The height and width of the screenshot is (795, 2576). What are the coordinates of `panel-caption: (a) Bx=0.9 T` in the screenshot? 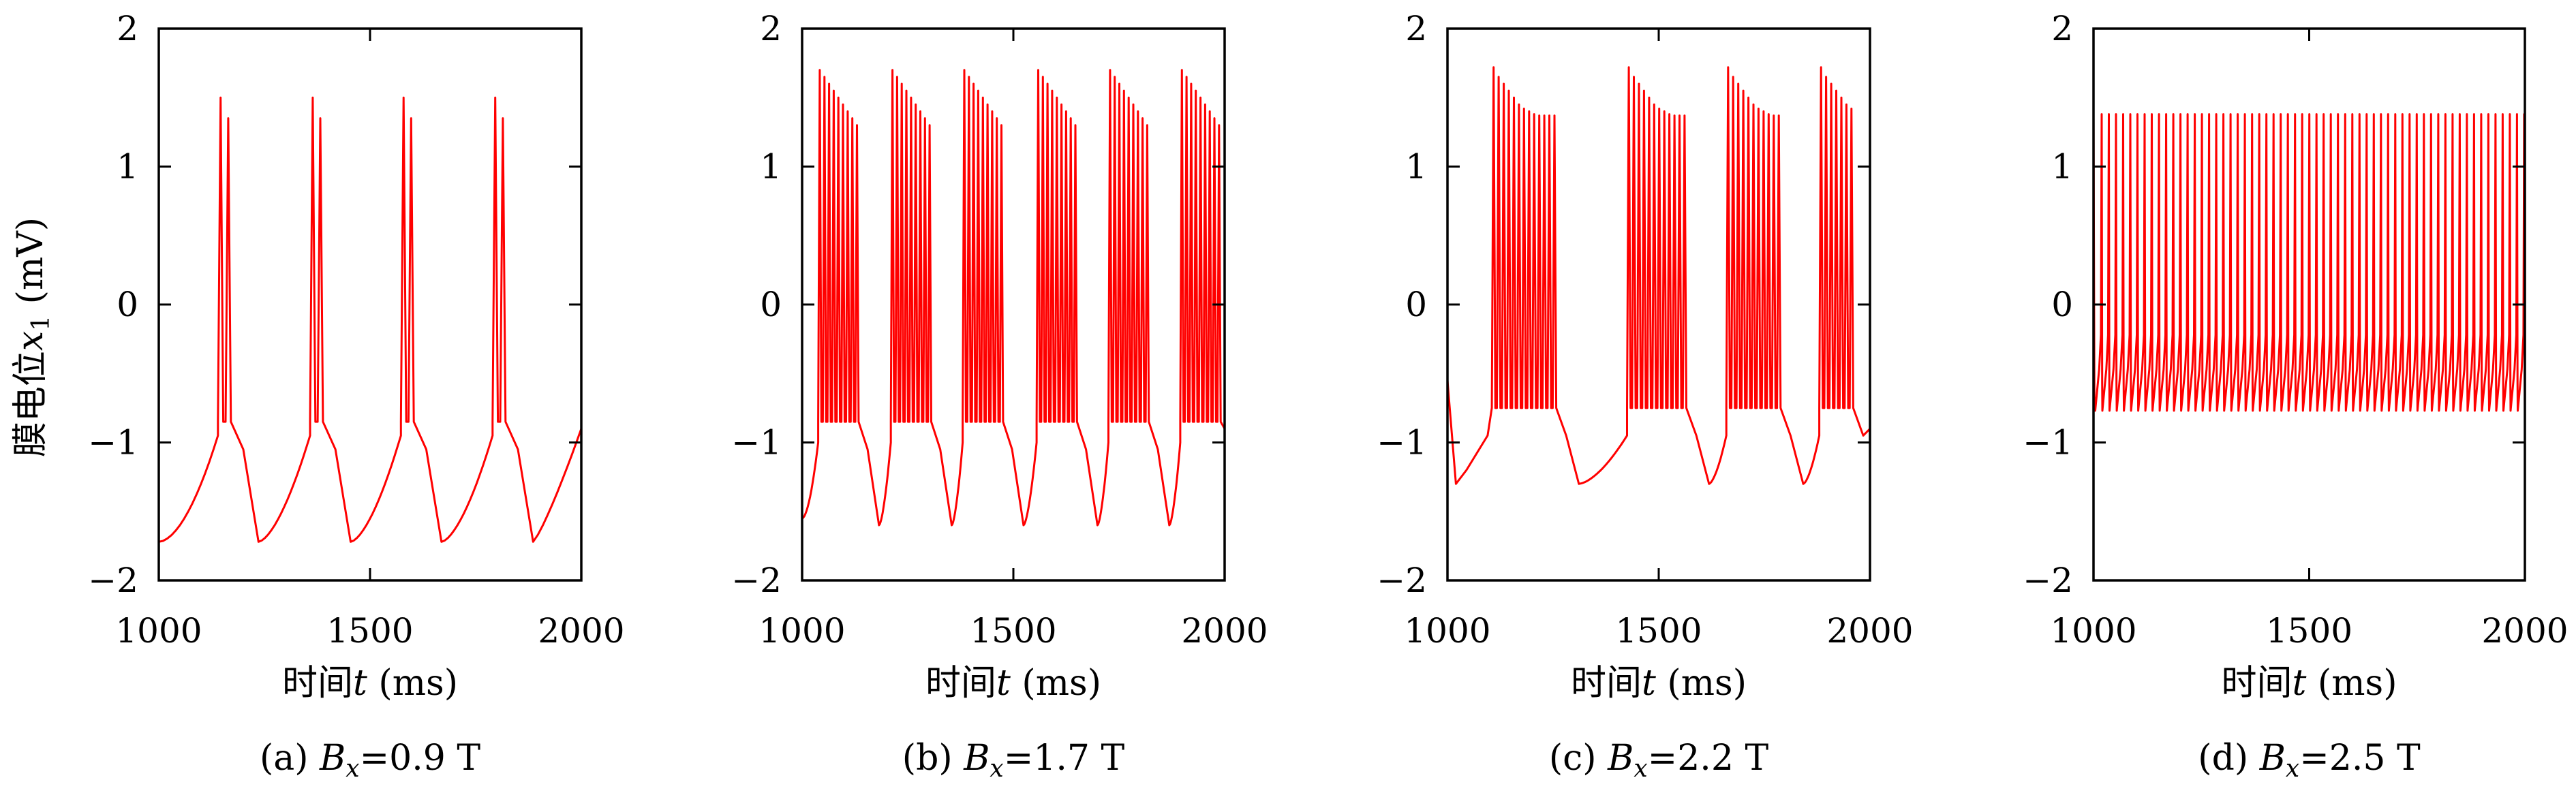 It's located at (370, 760).